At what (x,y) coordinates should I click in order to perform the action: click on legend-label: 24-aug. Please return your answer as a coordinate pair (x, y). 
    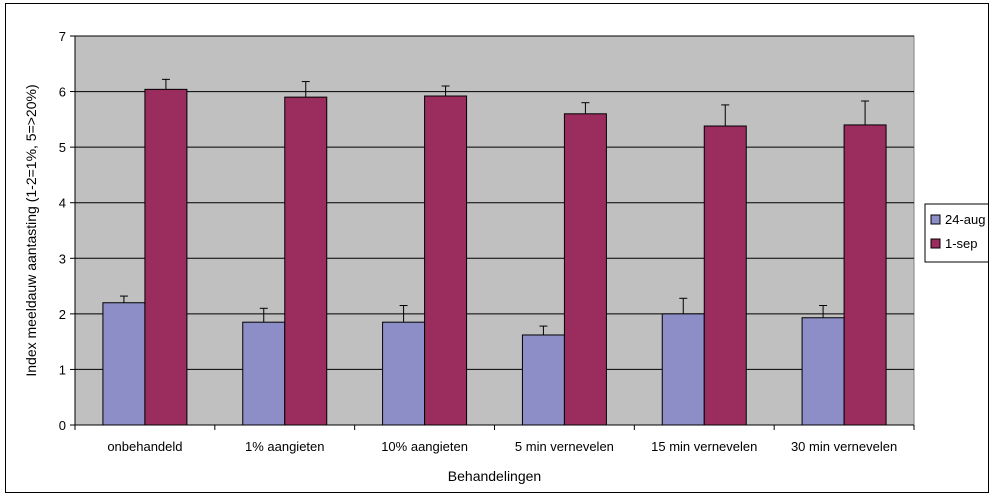
    Looking at the image, I should click on (965, 219).